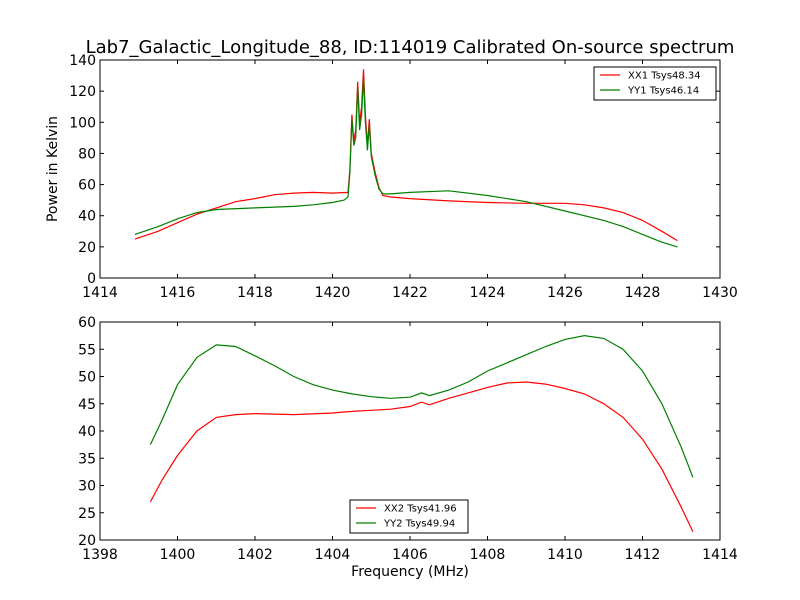  What do you see at coordinates (663, 91) in the screenshot?
I see `legend-label: YY1 Tsys46.14` at bounding box center [663, 91].